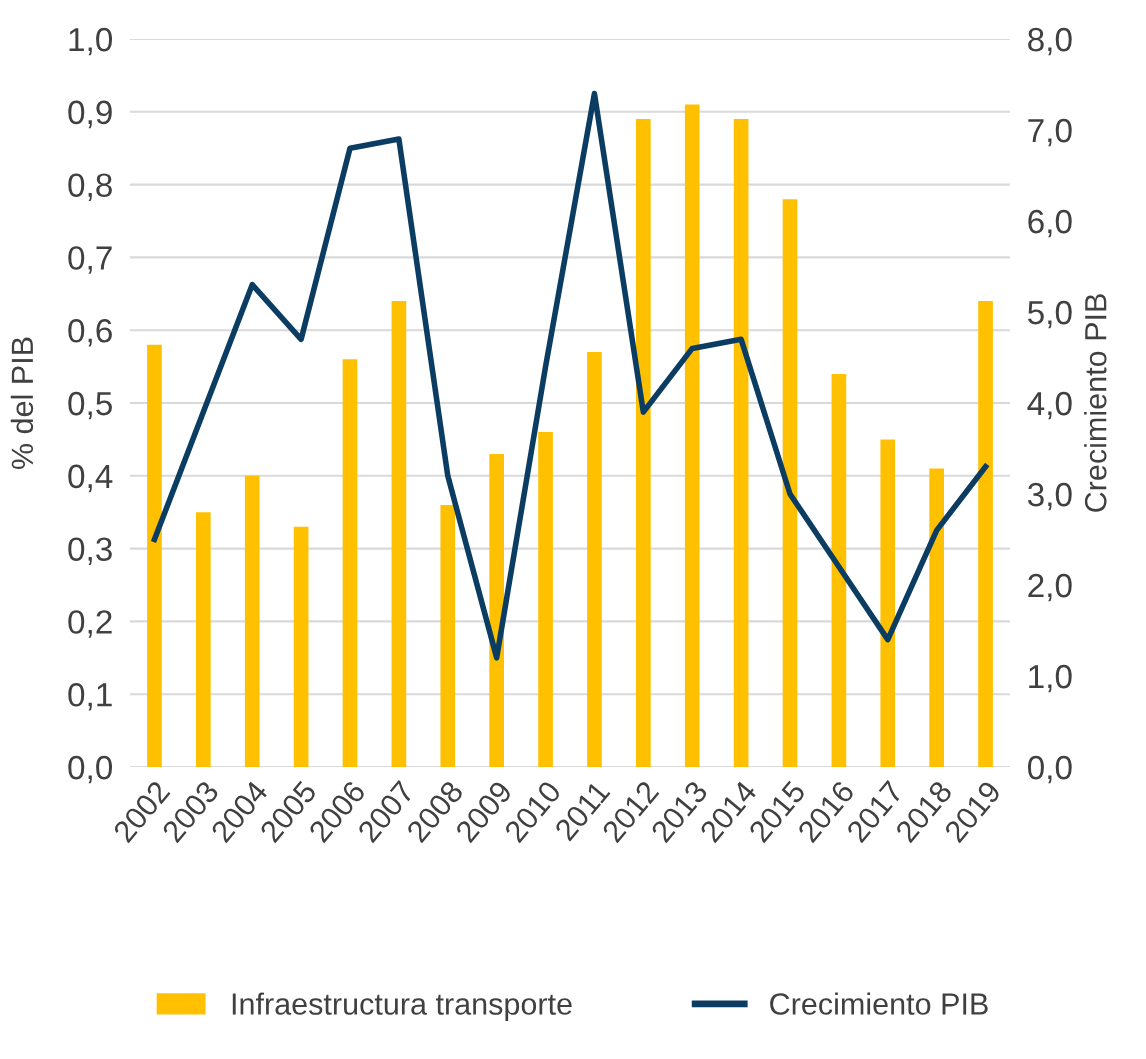 Image resolution: width=1146 pixels, height=1059 pixels. What do you see at coordinates (22, 403) in the screenshot?
I see `y-axis-title: % del PIB` at bounding box center [22, 403].